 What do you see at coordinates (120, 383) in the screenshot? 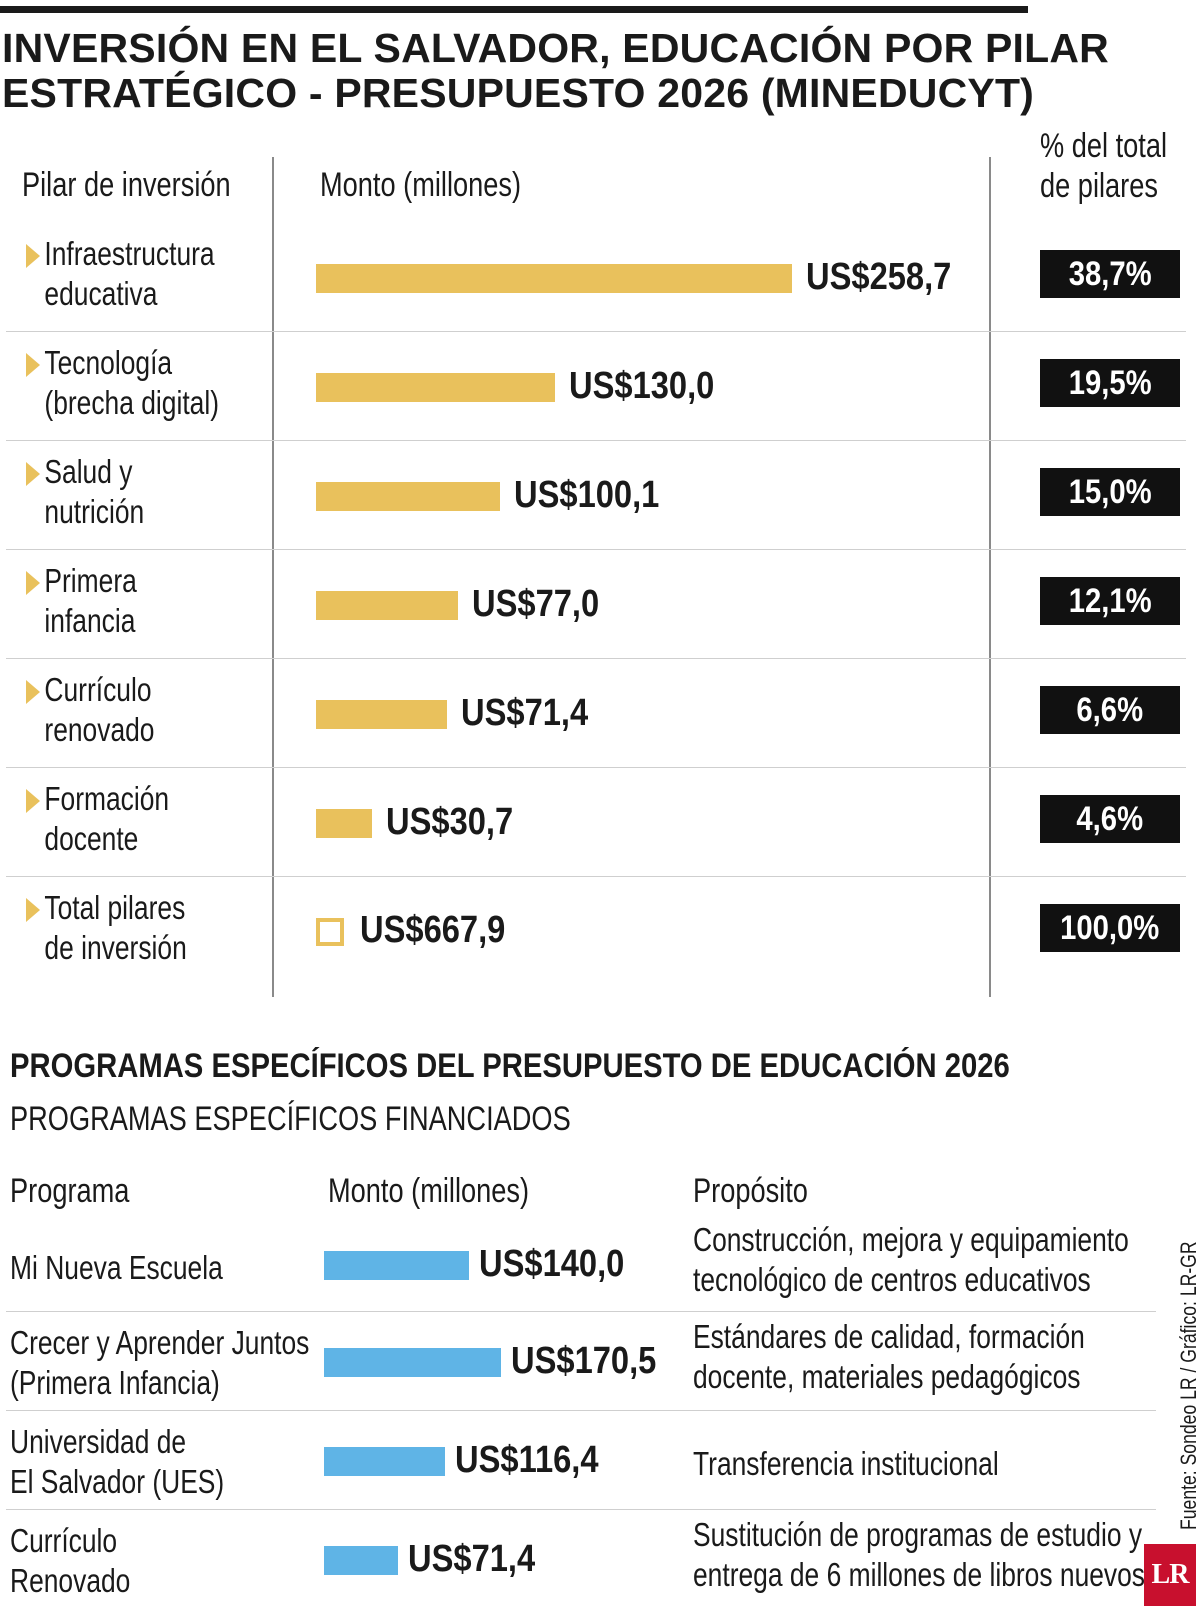
I see `pillar-label-text: Tecnología (brecha digital)` at bounding box center [120, 383].